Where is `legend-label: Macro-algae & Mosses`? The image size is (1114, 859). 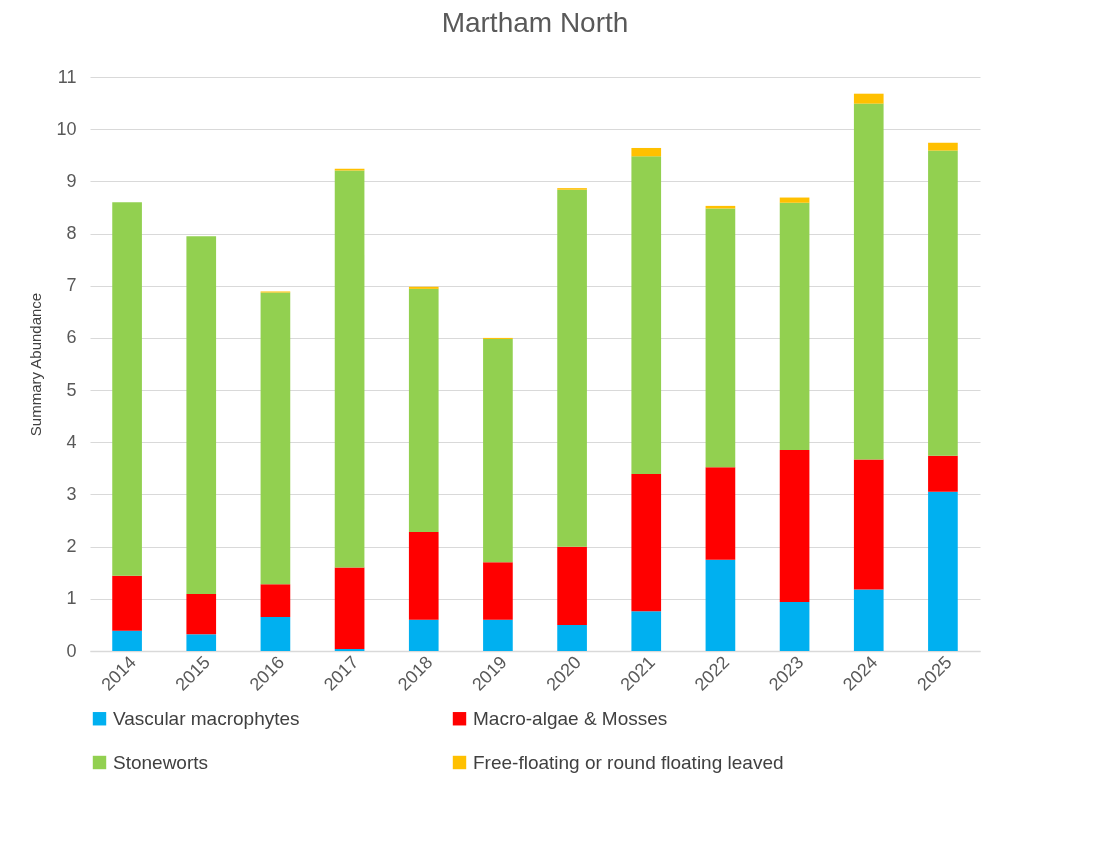 legend-label: Macro-algae & Mosses is located at coordinates (570, 718).